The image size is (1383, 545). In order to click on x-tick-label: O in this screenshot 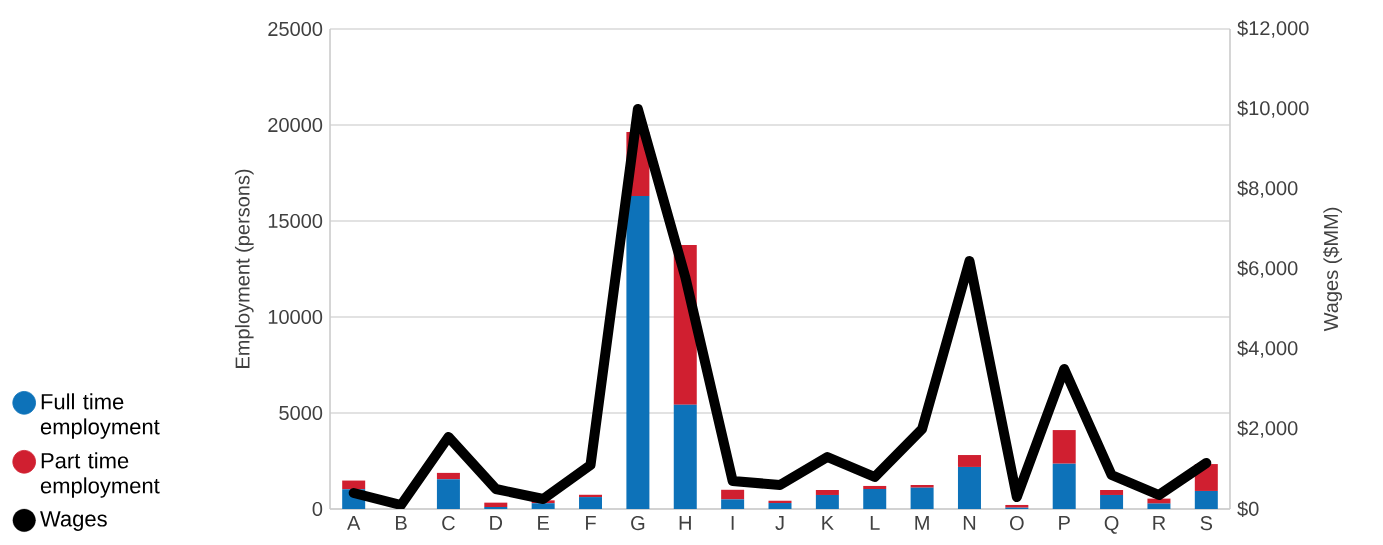, I will do `click(1017, 523)`.